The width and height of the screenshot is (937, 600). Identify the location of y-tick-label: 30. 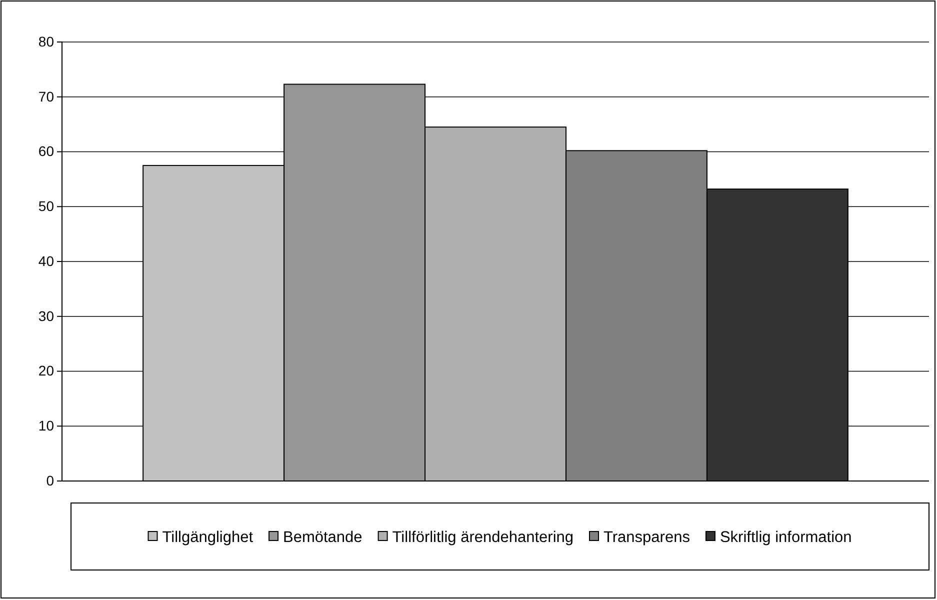
(46, 316).